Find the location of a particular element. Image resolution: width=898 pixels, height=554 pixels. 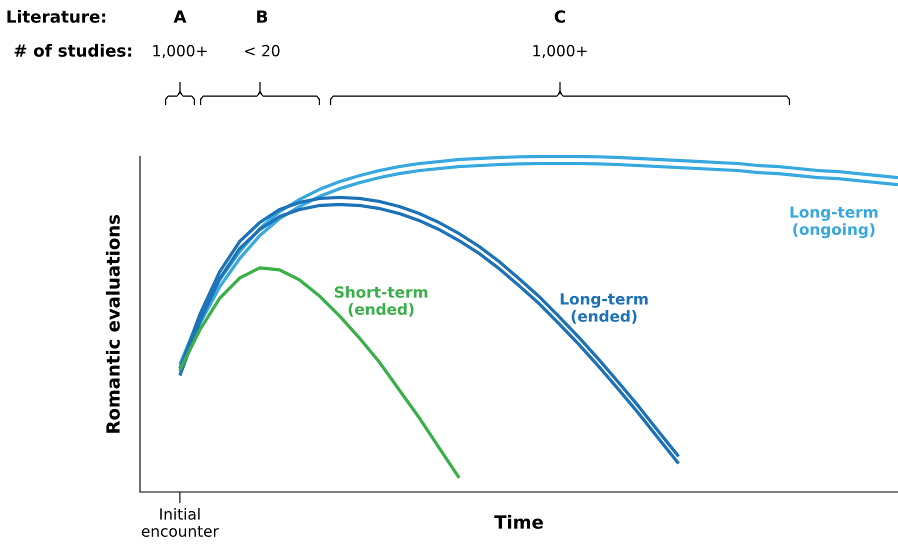

y-axis-title: Romantic evaluations is located at coordinates (113, 323).